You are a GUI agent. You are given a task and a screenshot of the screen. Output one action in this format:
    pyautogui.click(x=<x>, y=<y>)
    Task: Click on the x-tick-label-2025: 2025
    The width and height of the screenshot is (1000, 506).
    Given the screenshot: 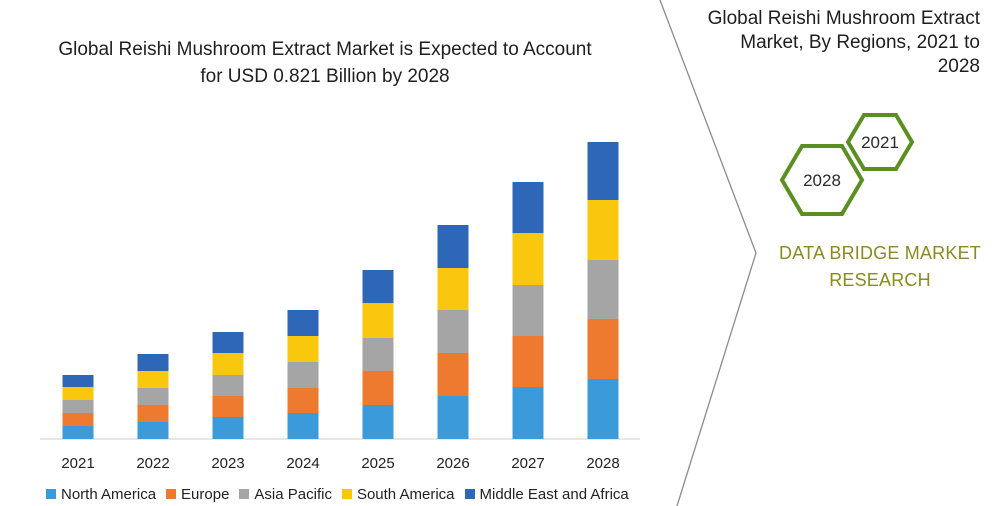 What is the action you would take?
    pyautogui.click(x=377, y=463)
    